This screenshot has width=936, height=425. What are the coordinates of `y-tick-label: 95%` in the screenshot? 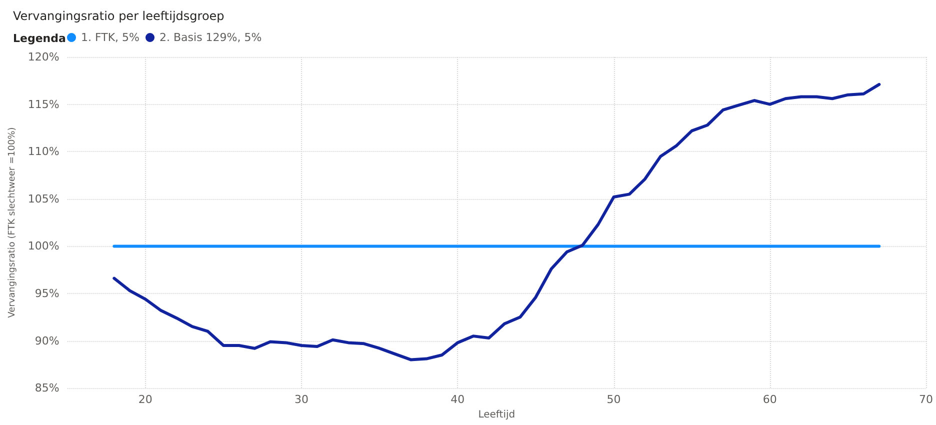 It's located at (47, 293).